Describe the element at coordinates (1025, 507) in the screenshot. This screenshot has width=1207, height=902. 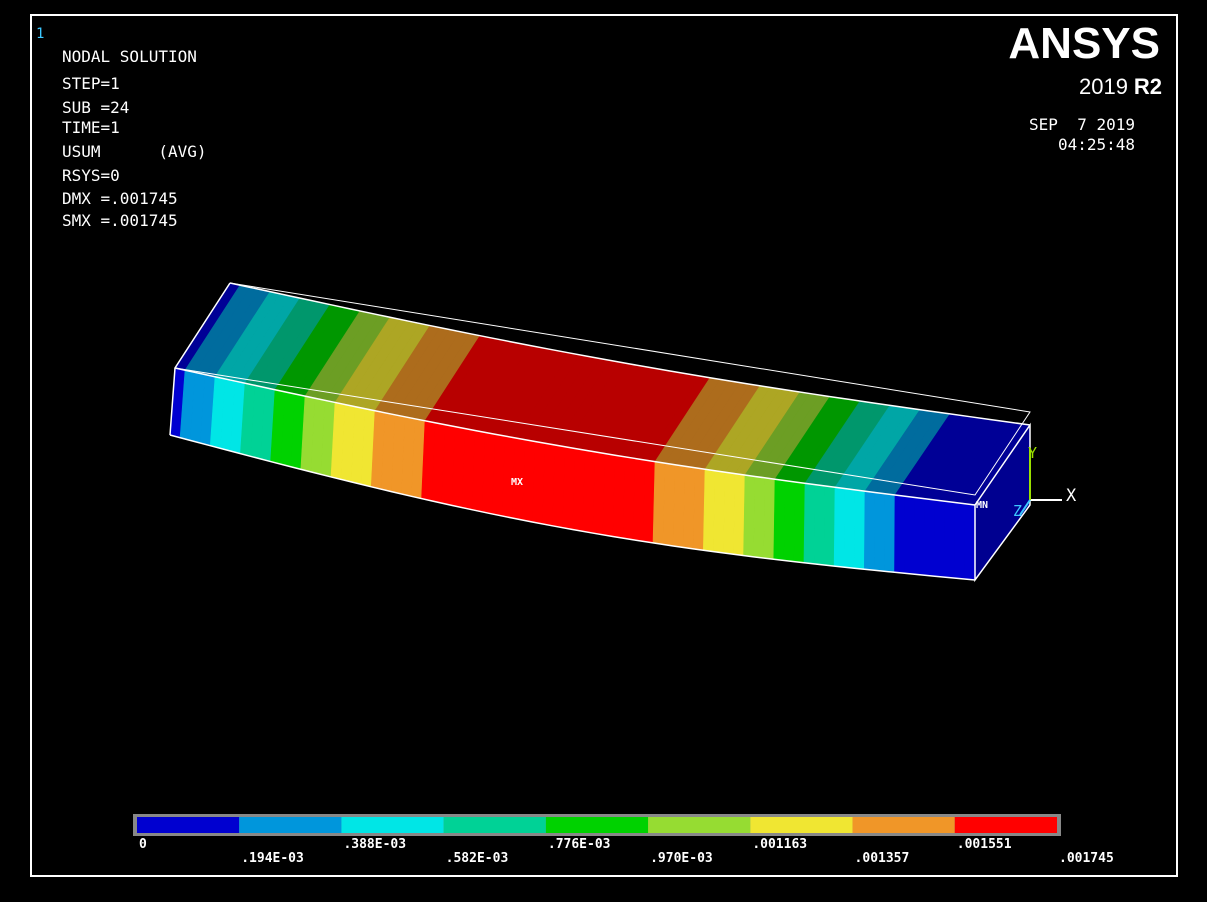
I see `axis-z-line` at that location.